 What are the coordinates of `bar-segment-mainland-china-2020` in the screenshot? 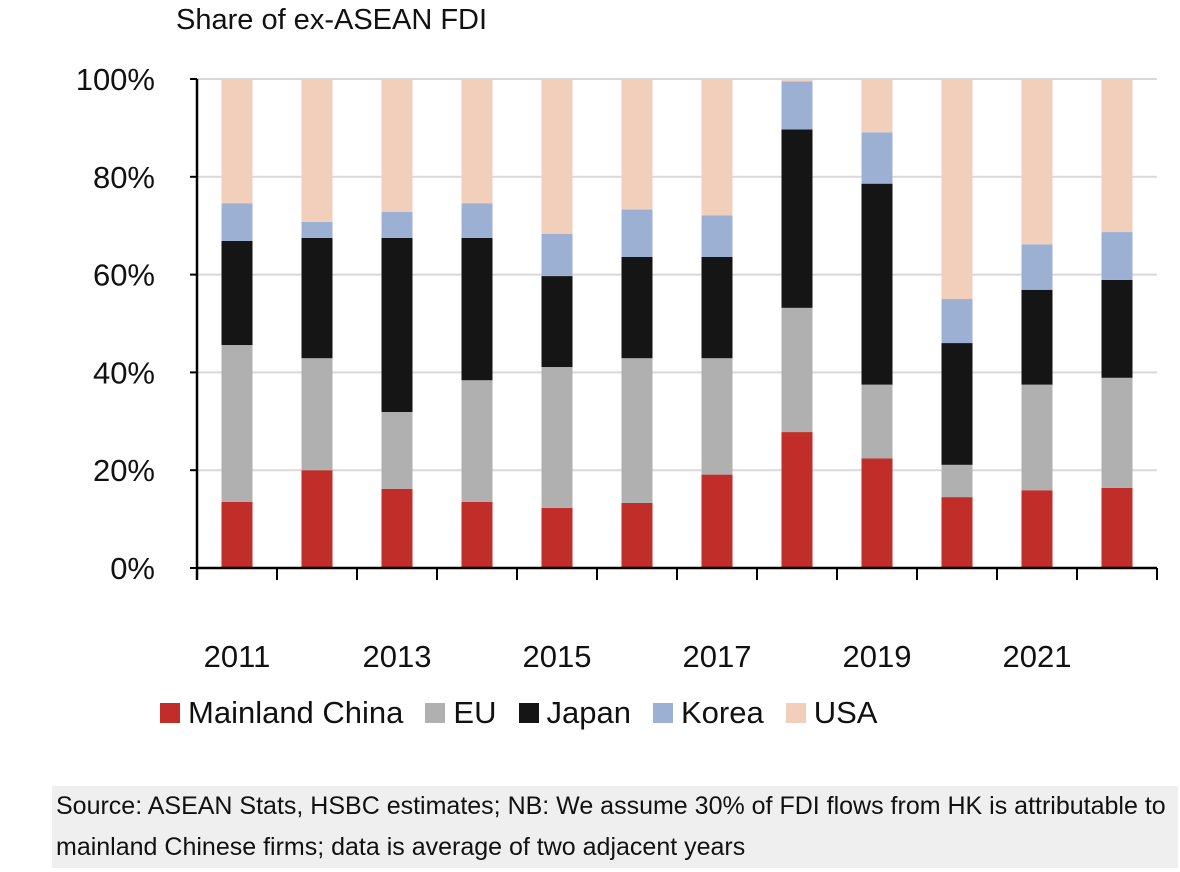 It's located at (957, 532).